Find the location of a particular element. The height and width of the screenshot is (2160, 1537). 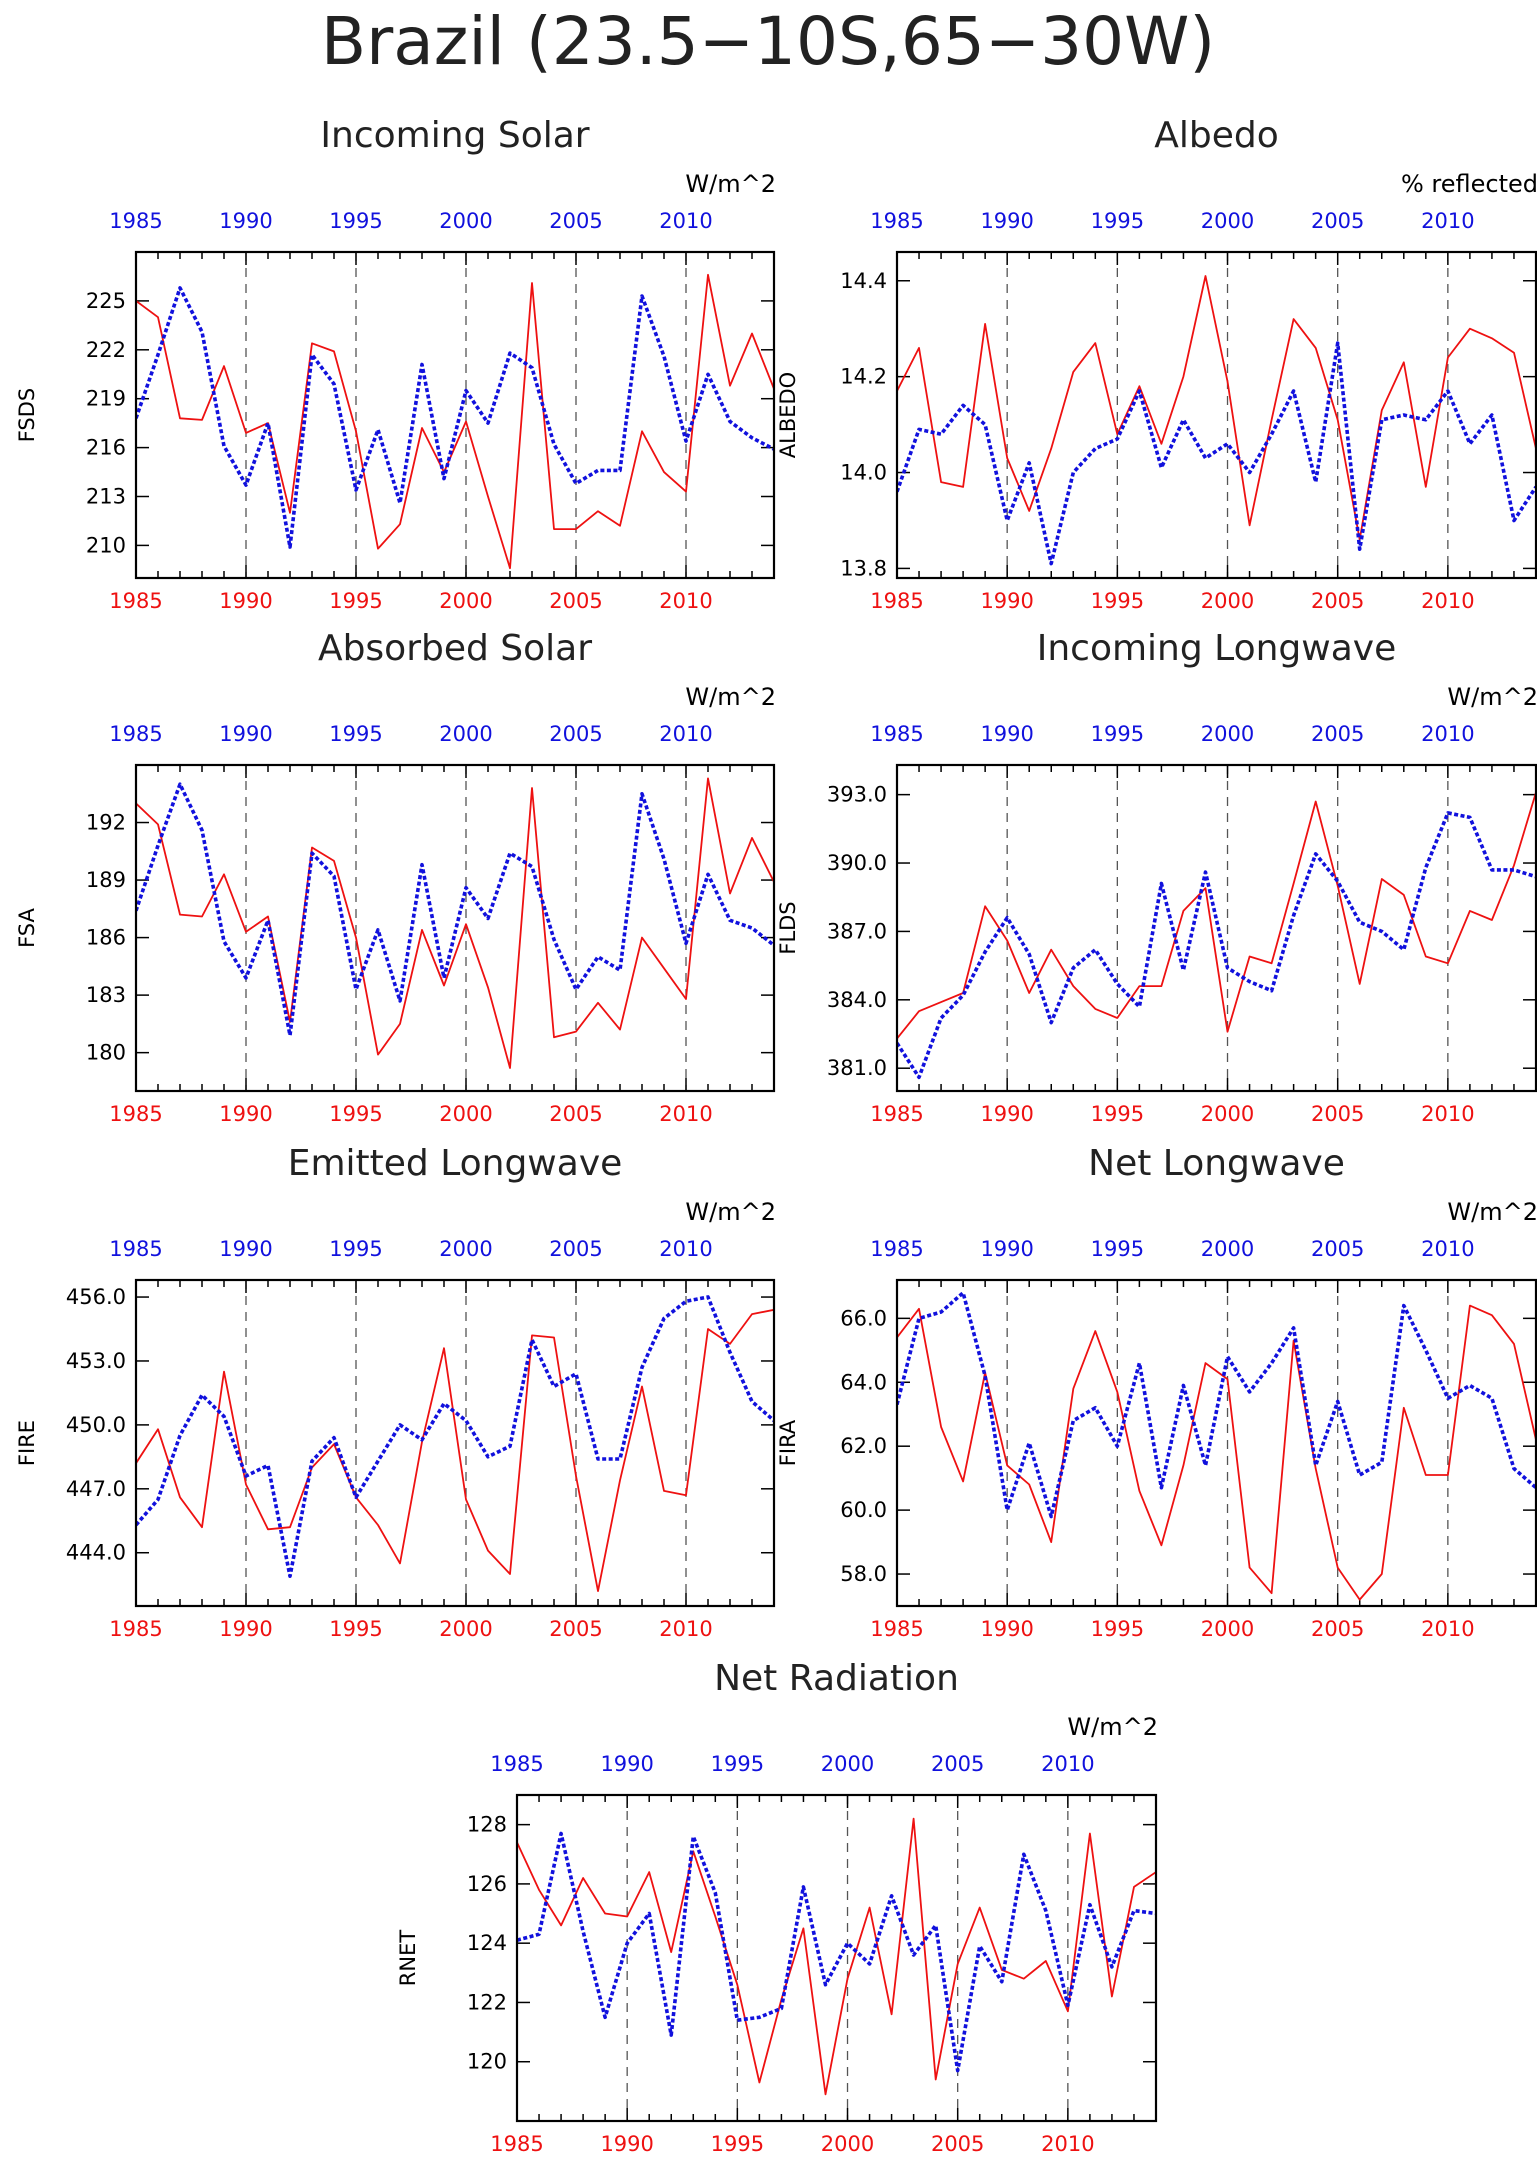

chart-emitted-longwave-title: Emitted Longwave is located at coordinates (455, 1163).